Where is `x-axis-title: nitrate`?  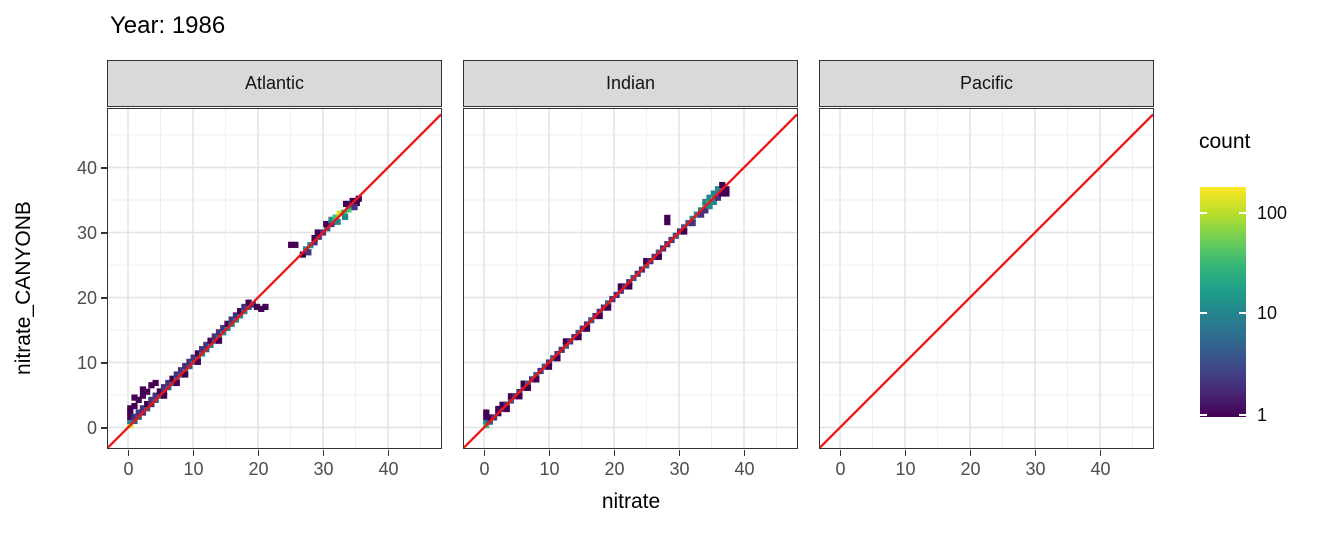
x-axis-title: nitrate is located at coordinates (631, 501).